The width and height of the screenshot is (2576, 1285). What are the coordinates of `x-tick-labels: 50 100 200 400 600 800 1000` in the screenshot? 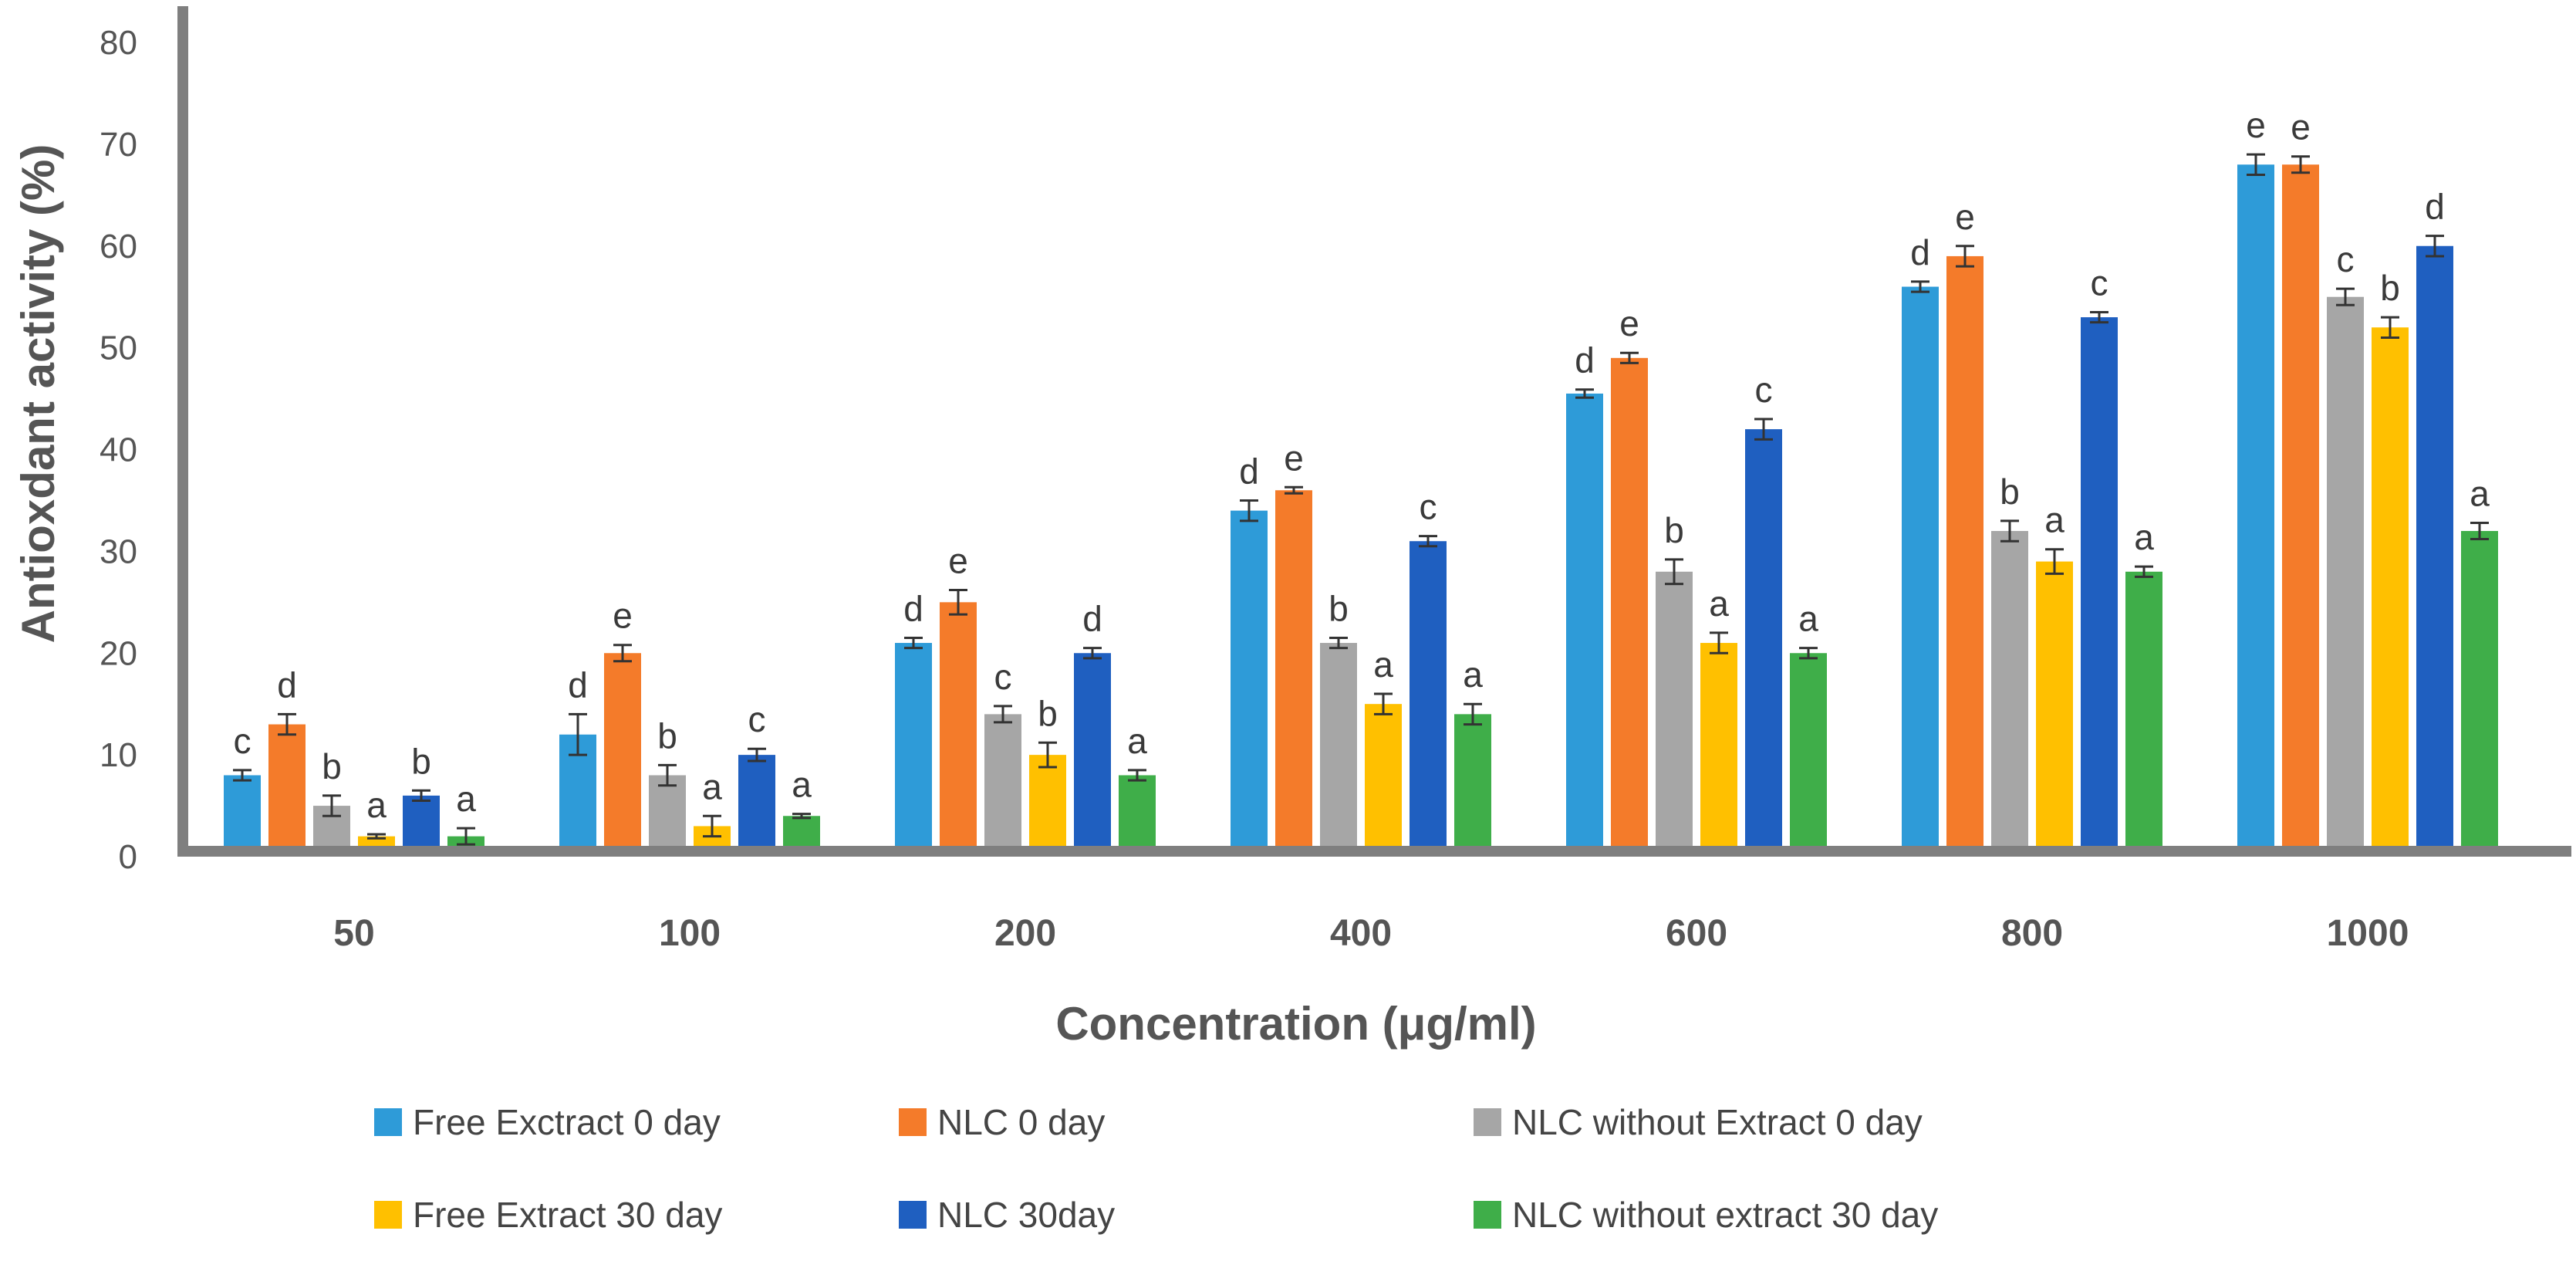 It's located at (1371, 934).